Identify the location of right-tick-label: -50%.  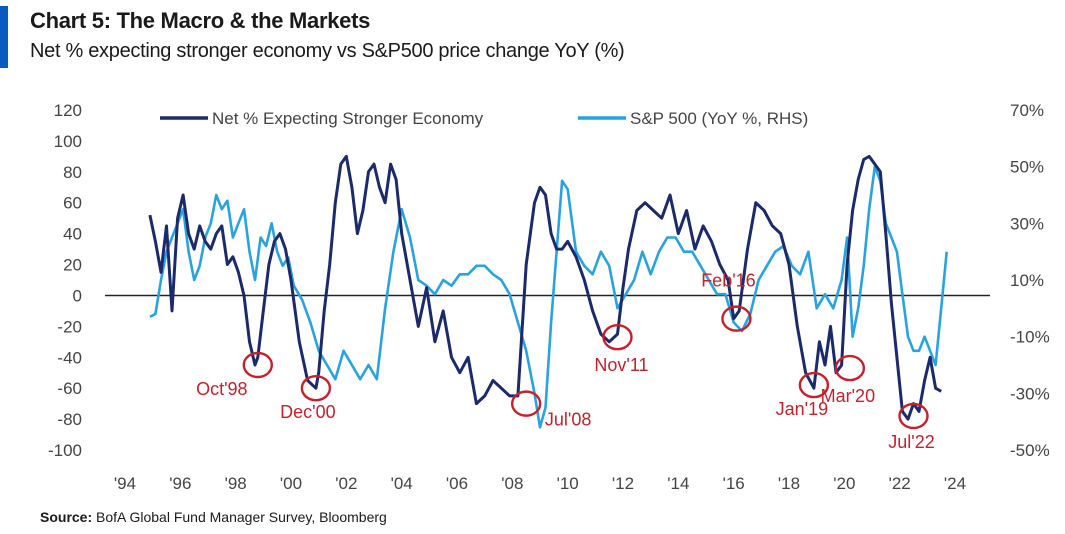
(1030, 450).